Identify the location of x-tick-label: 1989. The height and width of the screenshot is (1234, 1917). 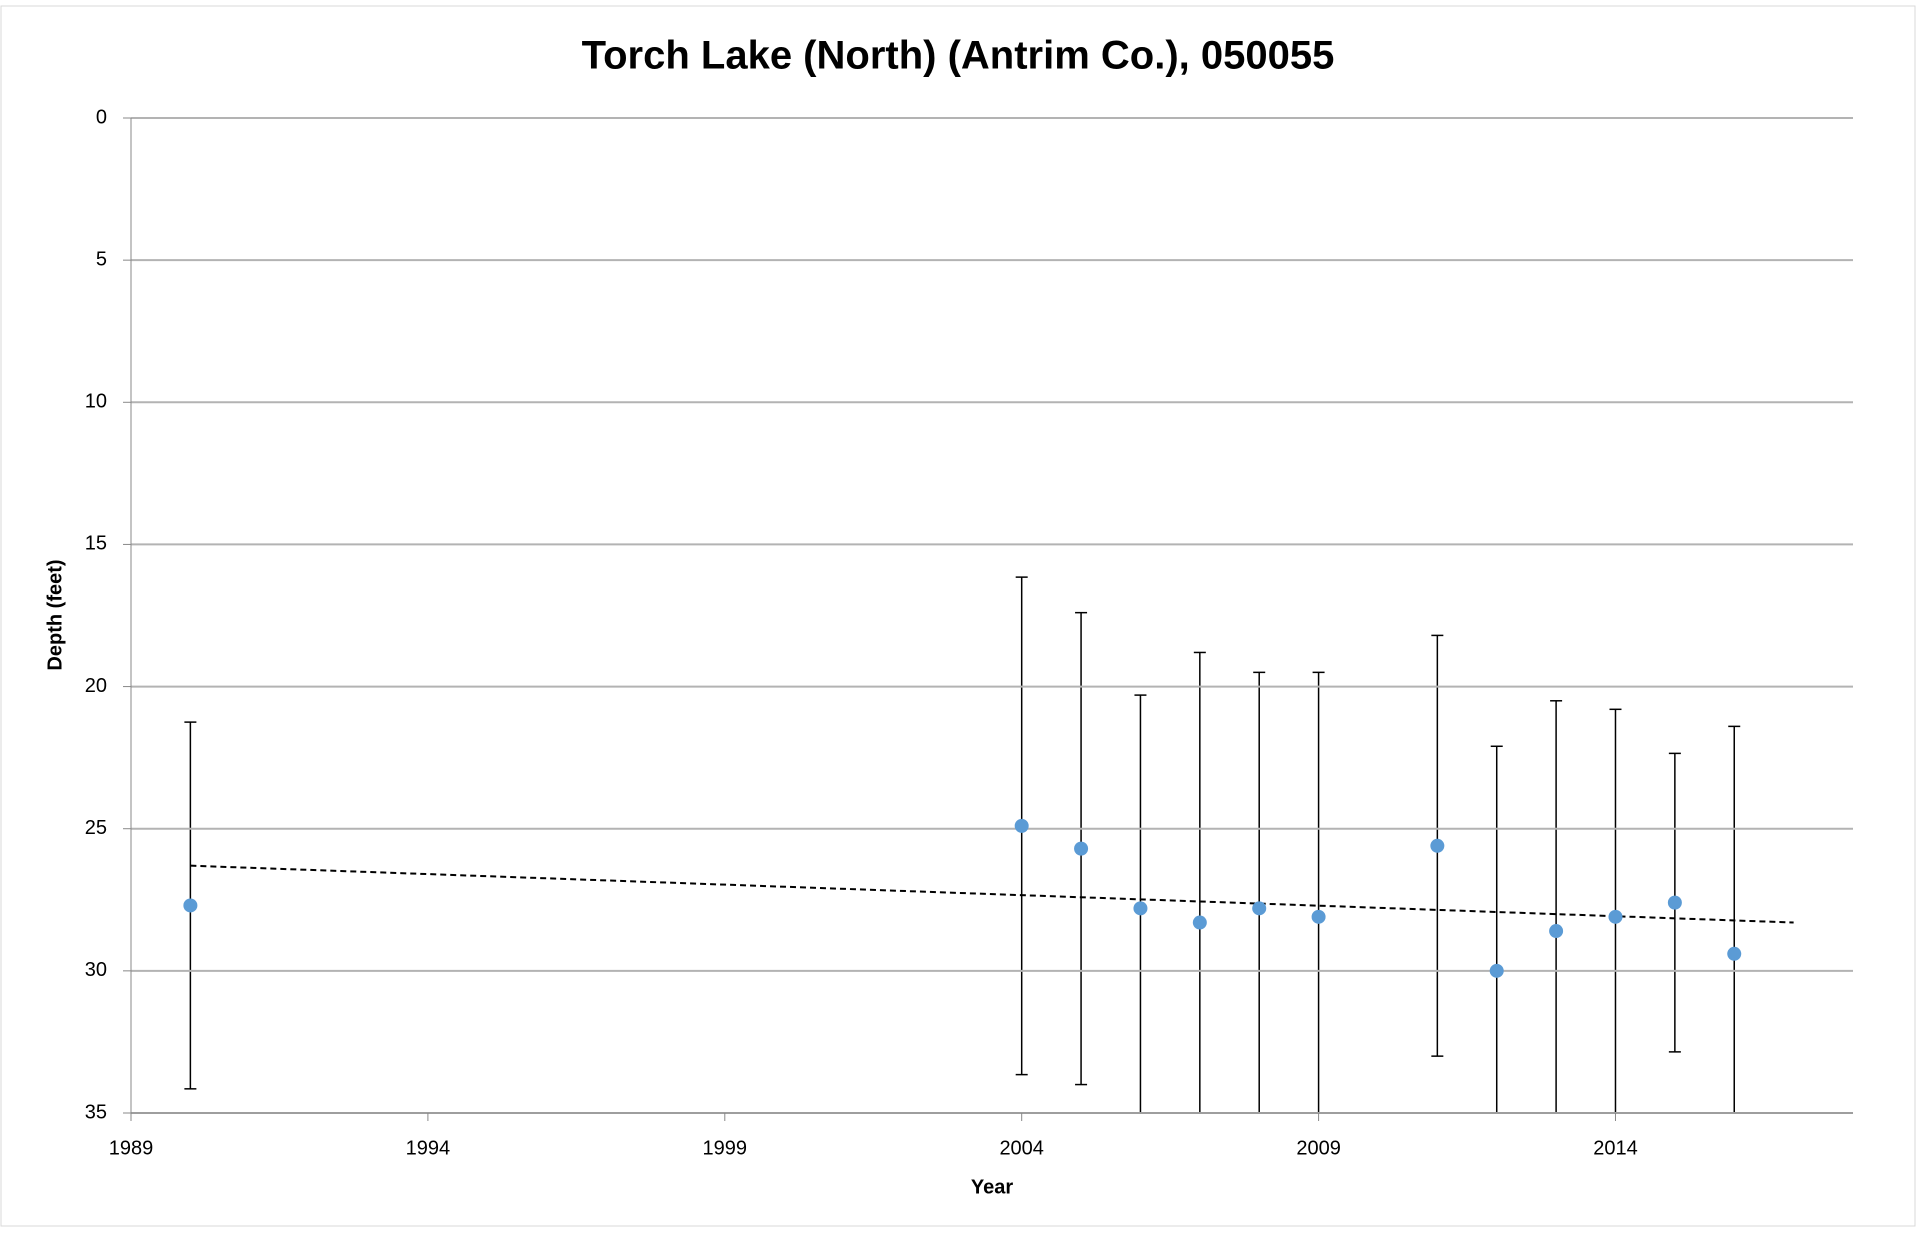
(131, 1148).